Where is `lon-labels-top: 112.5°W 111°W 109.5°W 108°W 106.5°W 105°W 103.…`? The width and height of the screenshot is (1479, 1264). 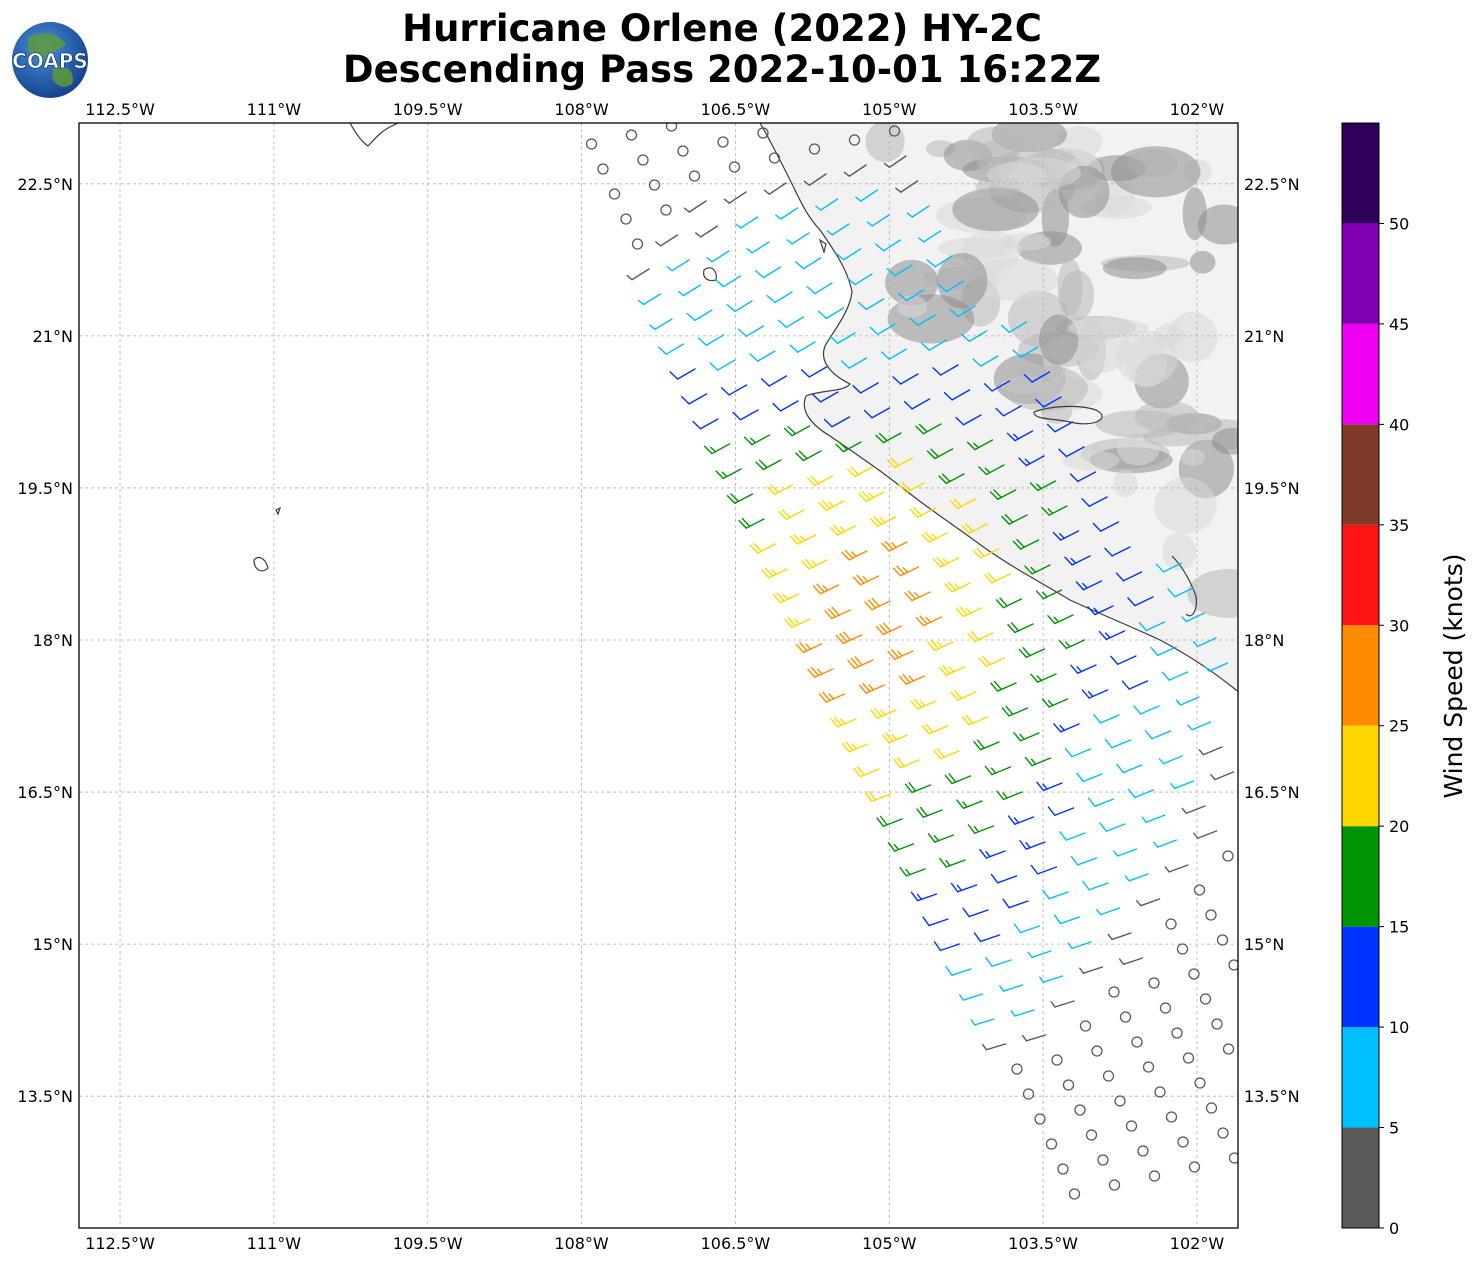 lon-labels-top: 112.5°W 111°W 109.5°W 108°W 106.5°W 105°W 103.… is located at coordinates (654, 109).